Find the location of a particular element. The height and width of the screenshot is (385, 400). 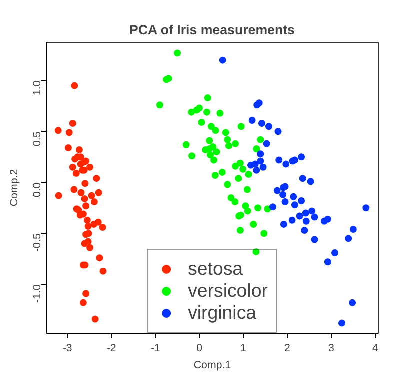

legend-label: virginica is located at coordinates (222, 313).